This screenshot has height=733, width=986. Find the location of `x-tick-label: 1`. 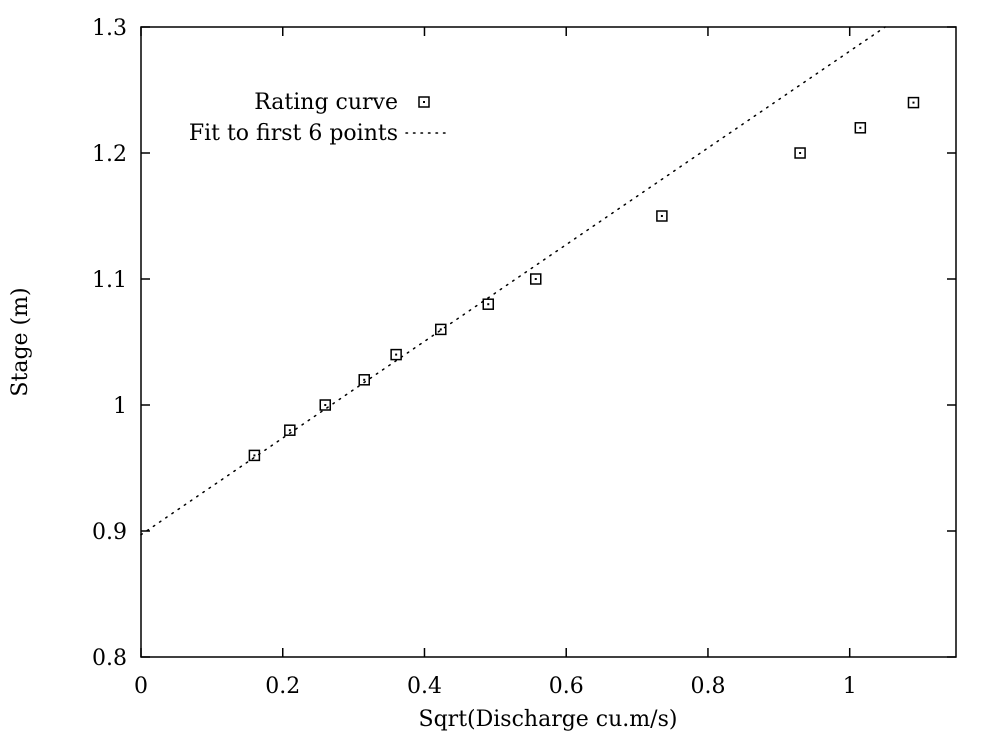

x-tick-label: 1 is located at coordinates (850, 686).